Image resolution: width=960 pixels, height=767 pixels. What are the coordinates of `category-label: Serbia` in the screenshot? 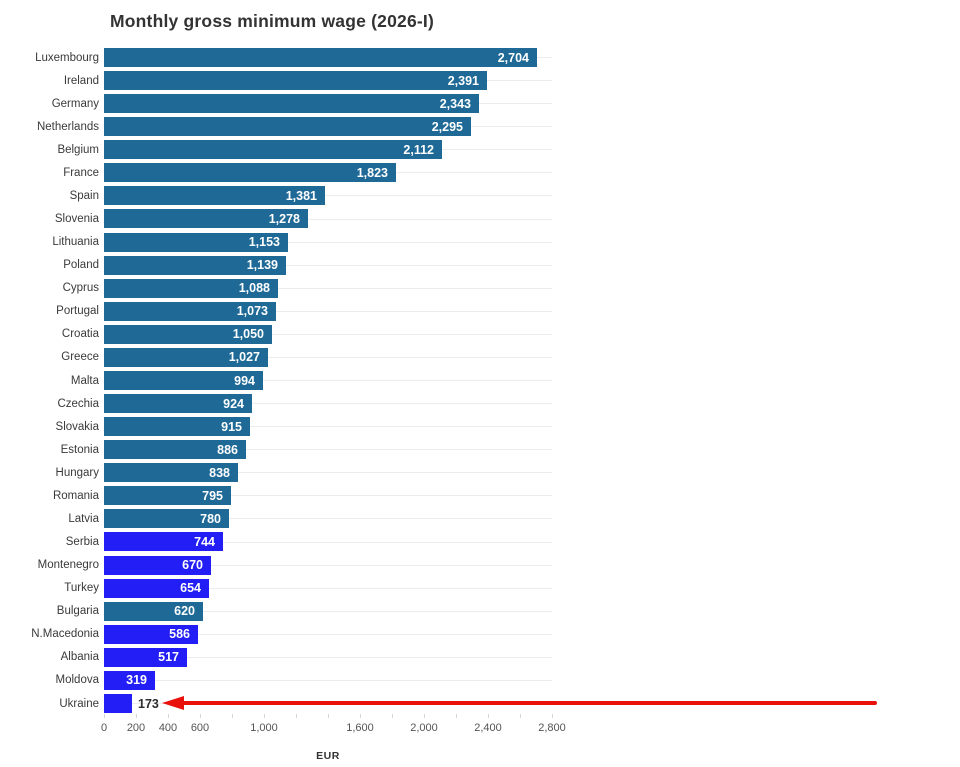 It's located at (82, 542).